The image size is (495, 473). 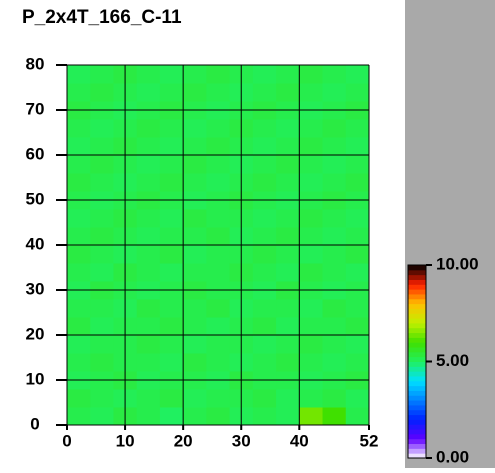 What do you see at coordinates (183, 440) in the screenshot?
I see `x-tick-label: 20` at bounding box center [183, 440].